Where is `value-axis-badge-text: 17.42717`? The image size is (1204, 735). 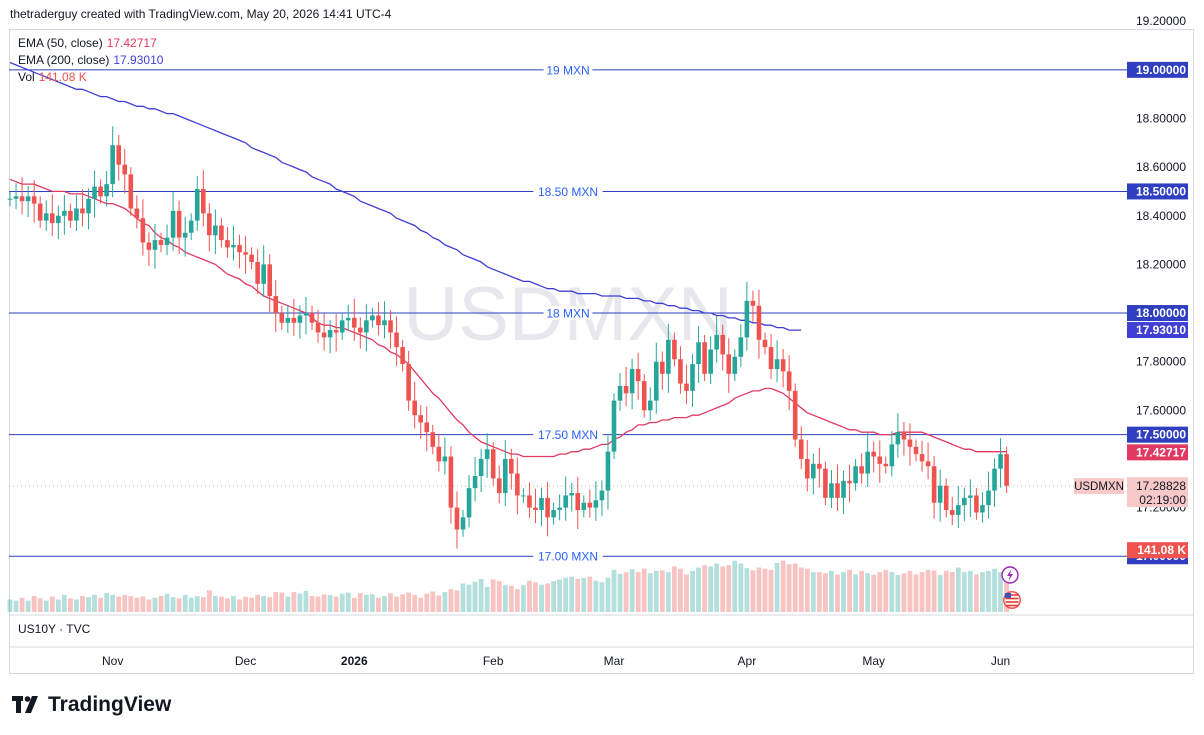 value-axis-badge-text: 17.42717 is located at coordinates (1161, 452).